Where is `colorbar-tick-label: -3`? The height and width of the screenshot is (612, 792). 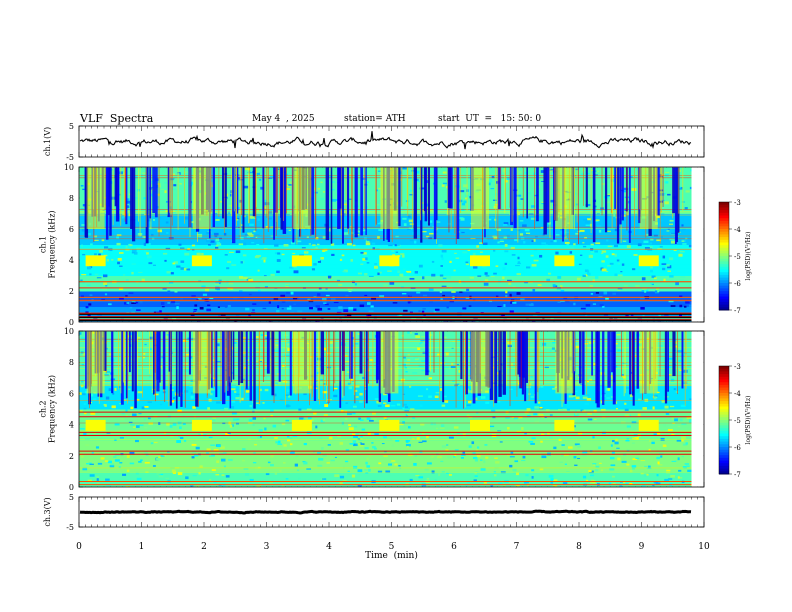
colorbar-tick-label: -3 is located at coordinates (737, 367).